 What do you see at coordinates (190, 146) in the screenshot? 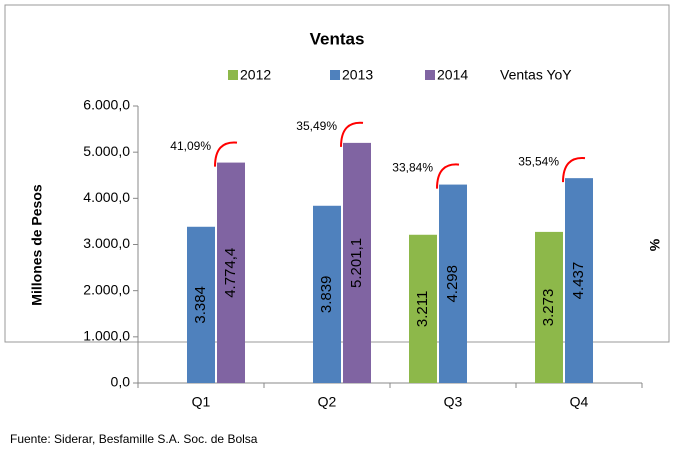
I see `yoy-label: 41,09%` at bounding box center [190, 146].